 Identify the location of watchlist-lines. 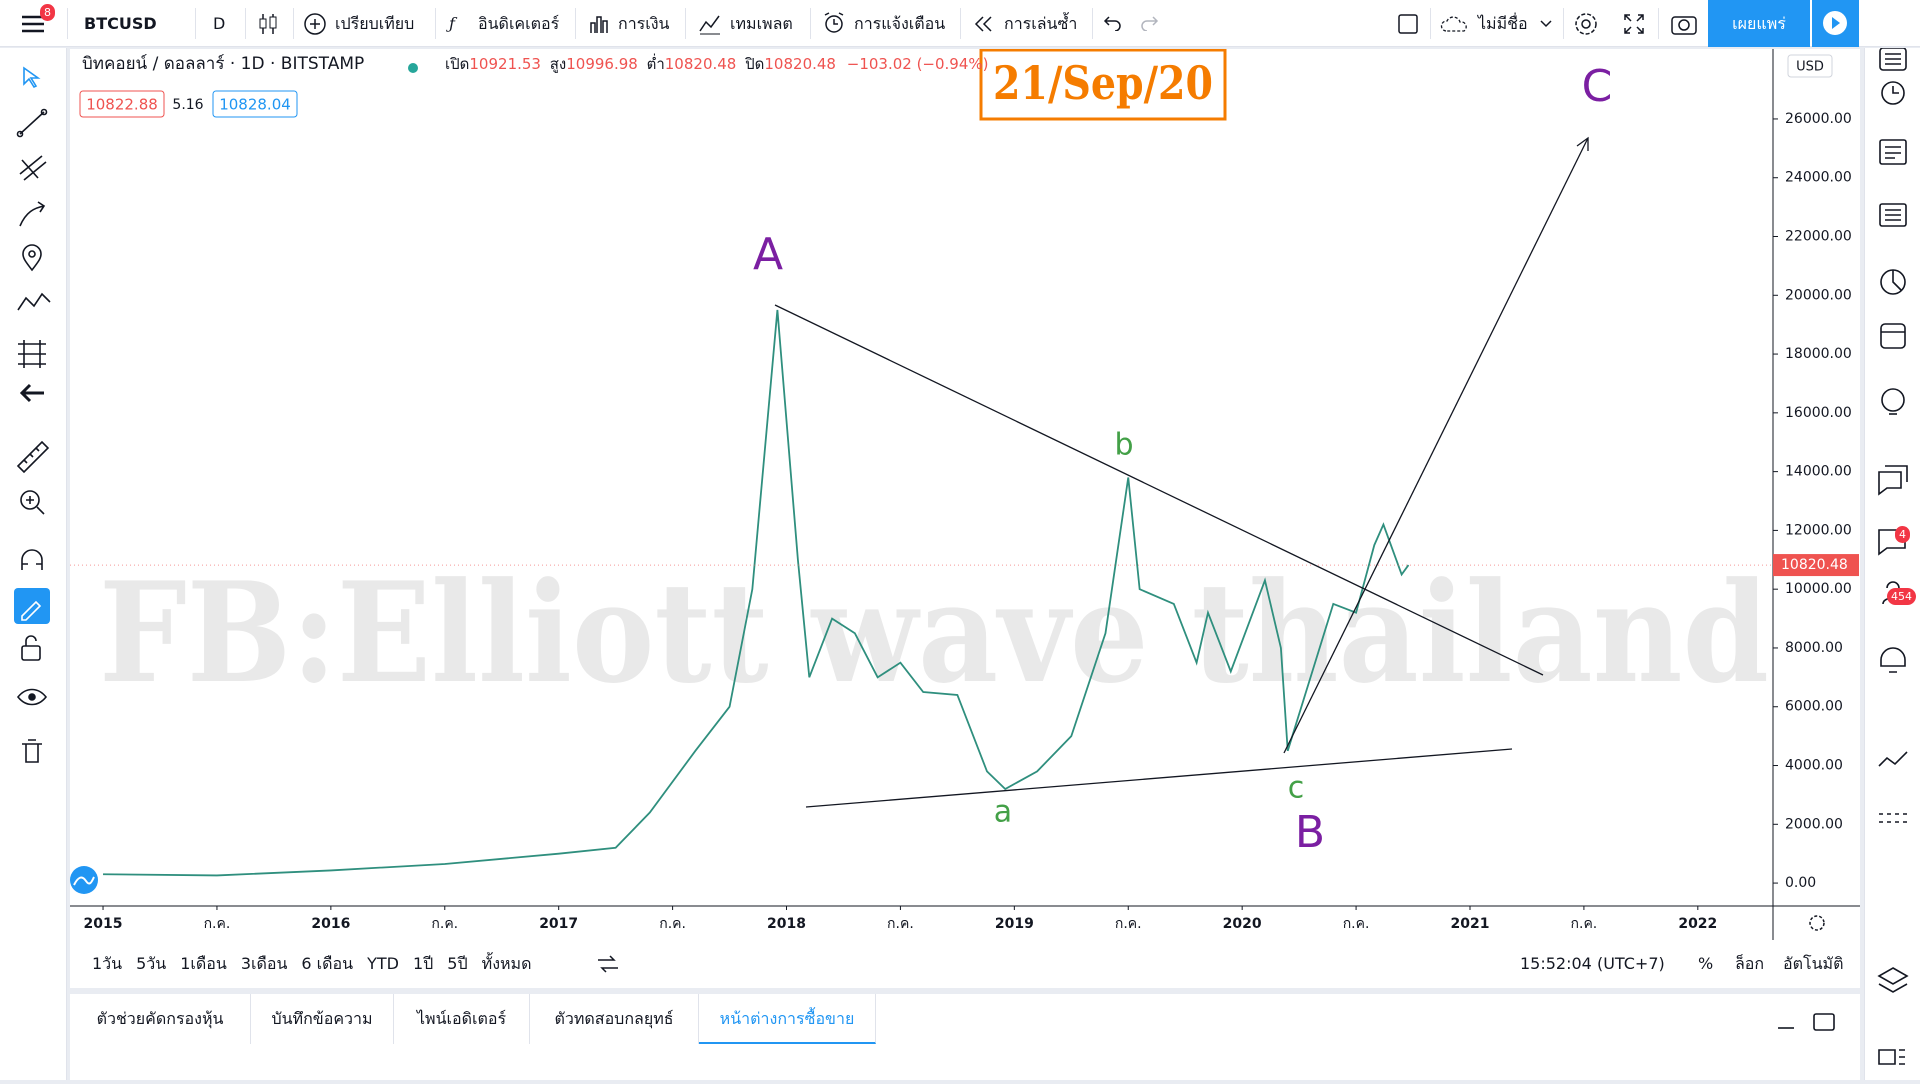
(1893, 59).